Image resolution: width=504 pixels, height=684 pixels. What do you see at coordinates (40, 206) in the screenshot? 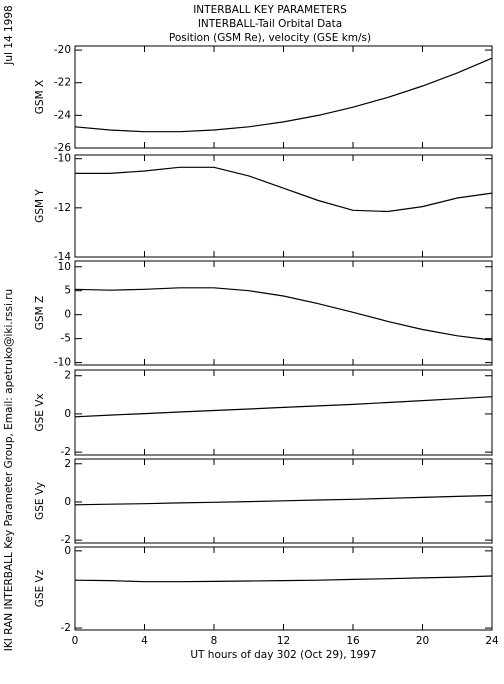
I see `y-axis-label: GSM Y` at bounding box center [40, 206].